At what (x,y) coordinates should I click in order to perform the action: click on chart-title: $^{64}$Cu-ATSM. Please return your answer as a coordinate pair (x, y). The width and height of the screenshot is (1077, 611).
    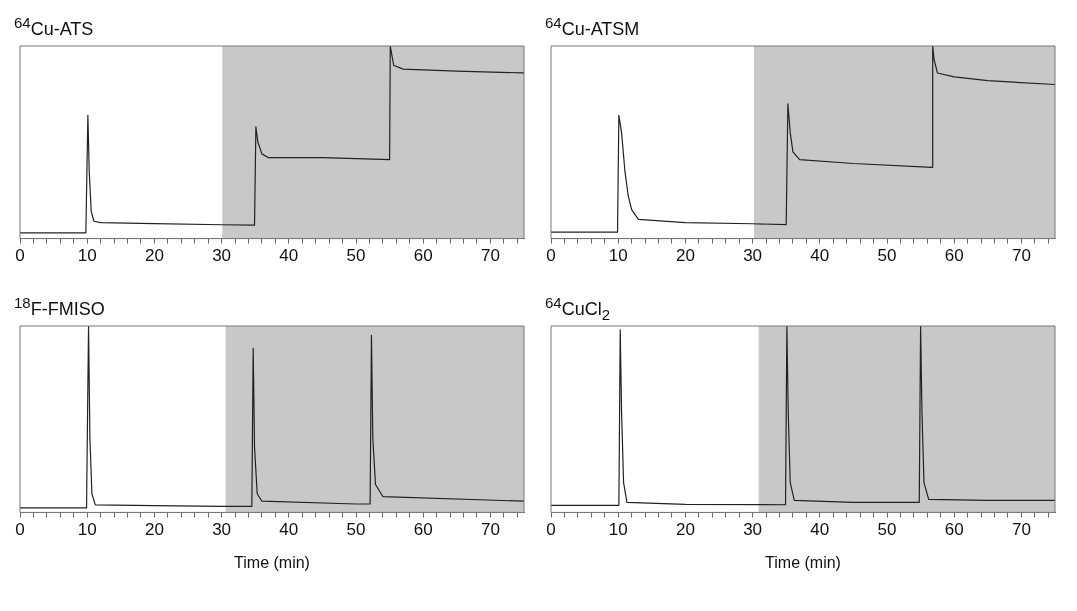
    Looking at the image, I should click on (592, 27).